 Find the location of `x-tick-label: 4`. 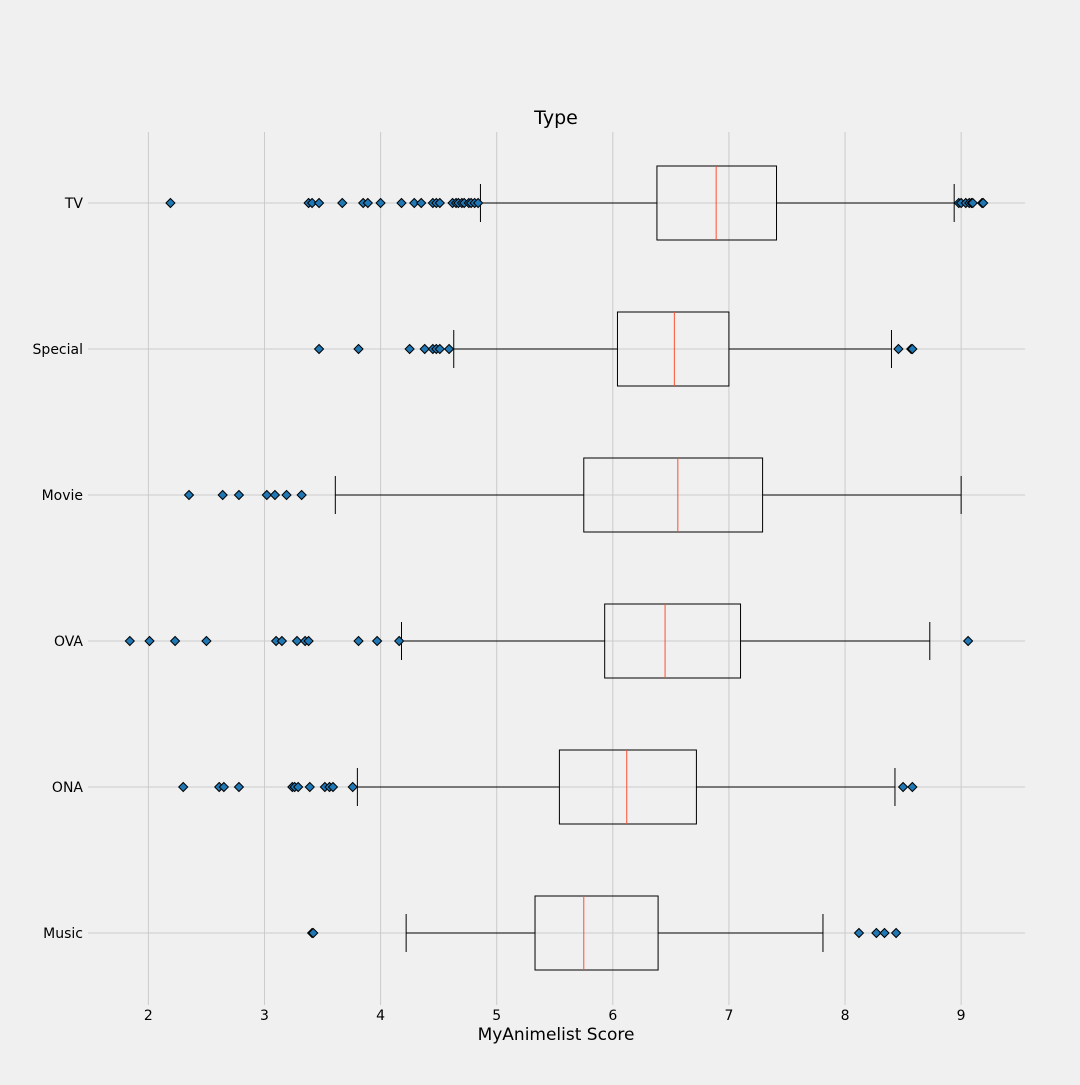

x-tick-label: 4 is located at coordinates (380, 1016).